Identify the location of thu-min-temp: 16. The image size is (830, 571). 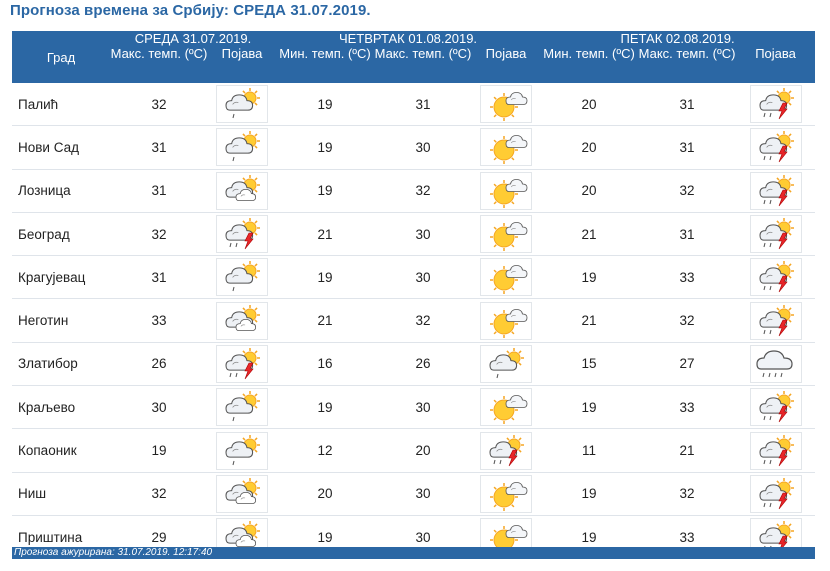
(325, 364).